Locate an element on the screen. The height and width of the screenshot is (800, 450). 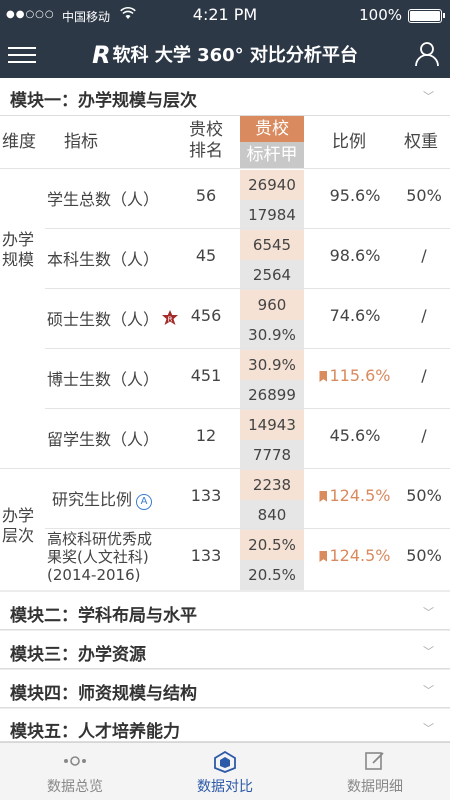
dimension-label-scale: 办学 规模 is located at coordinates (18, 249).